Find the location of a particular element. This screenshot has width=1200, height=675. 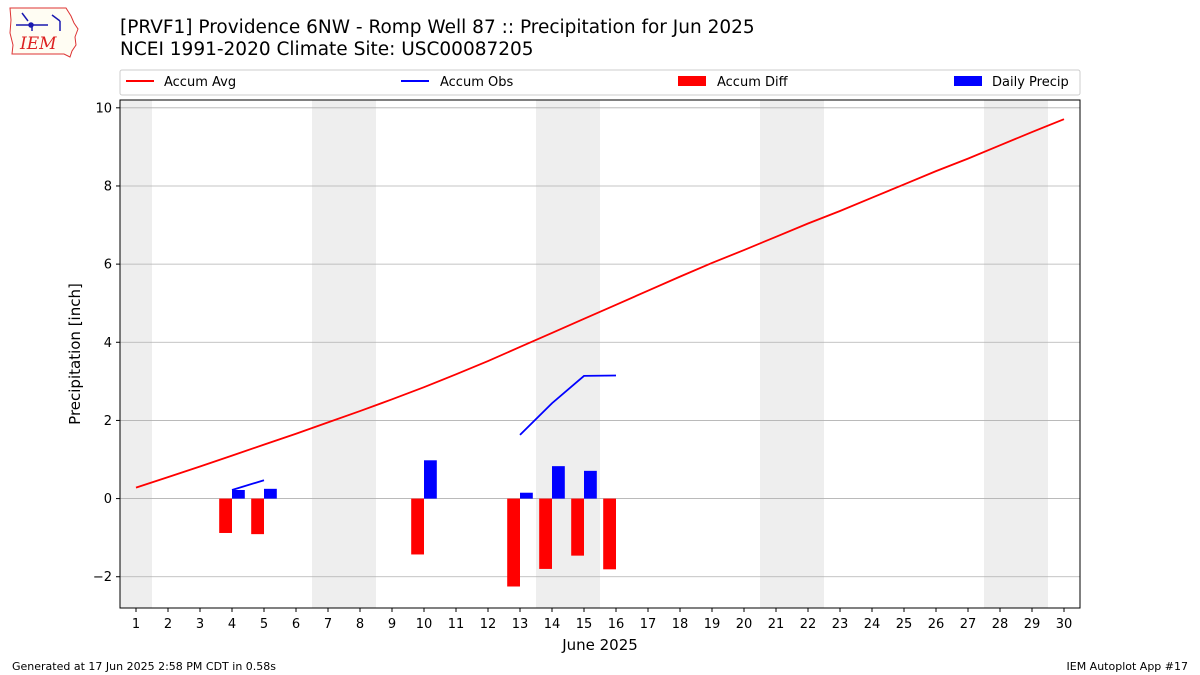

x-tick-label: 15 is located at coordinates (584, 624).